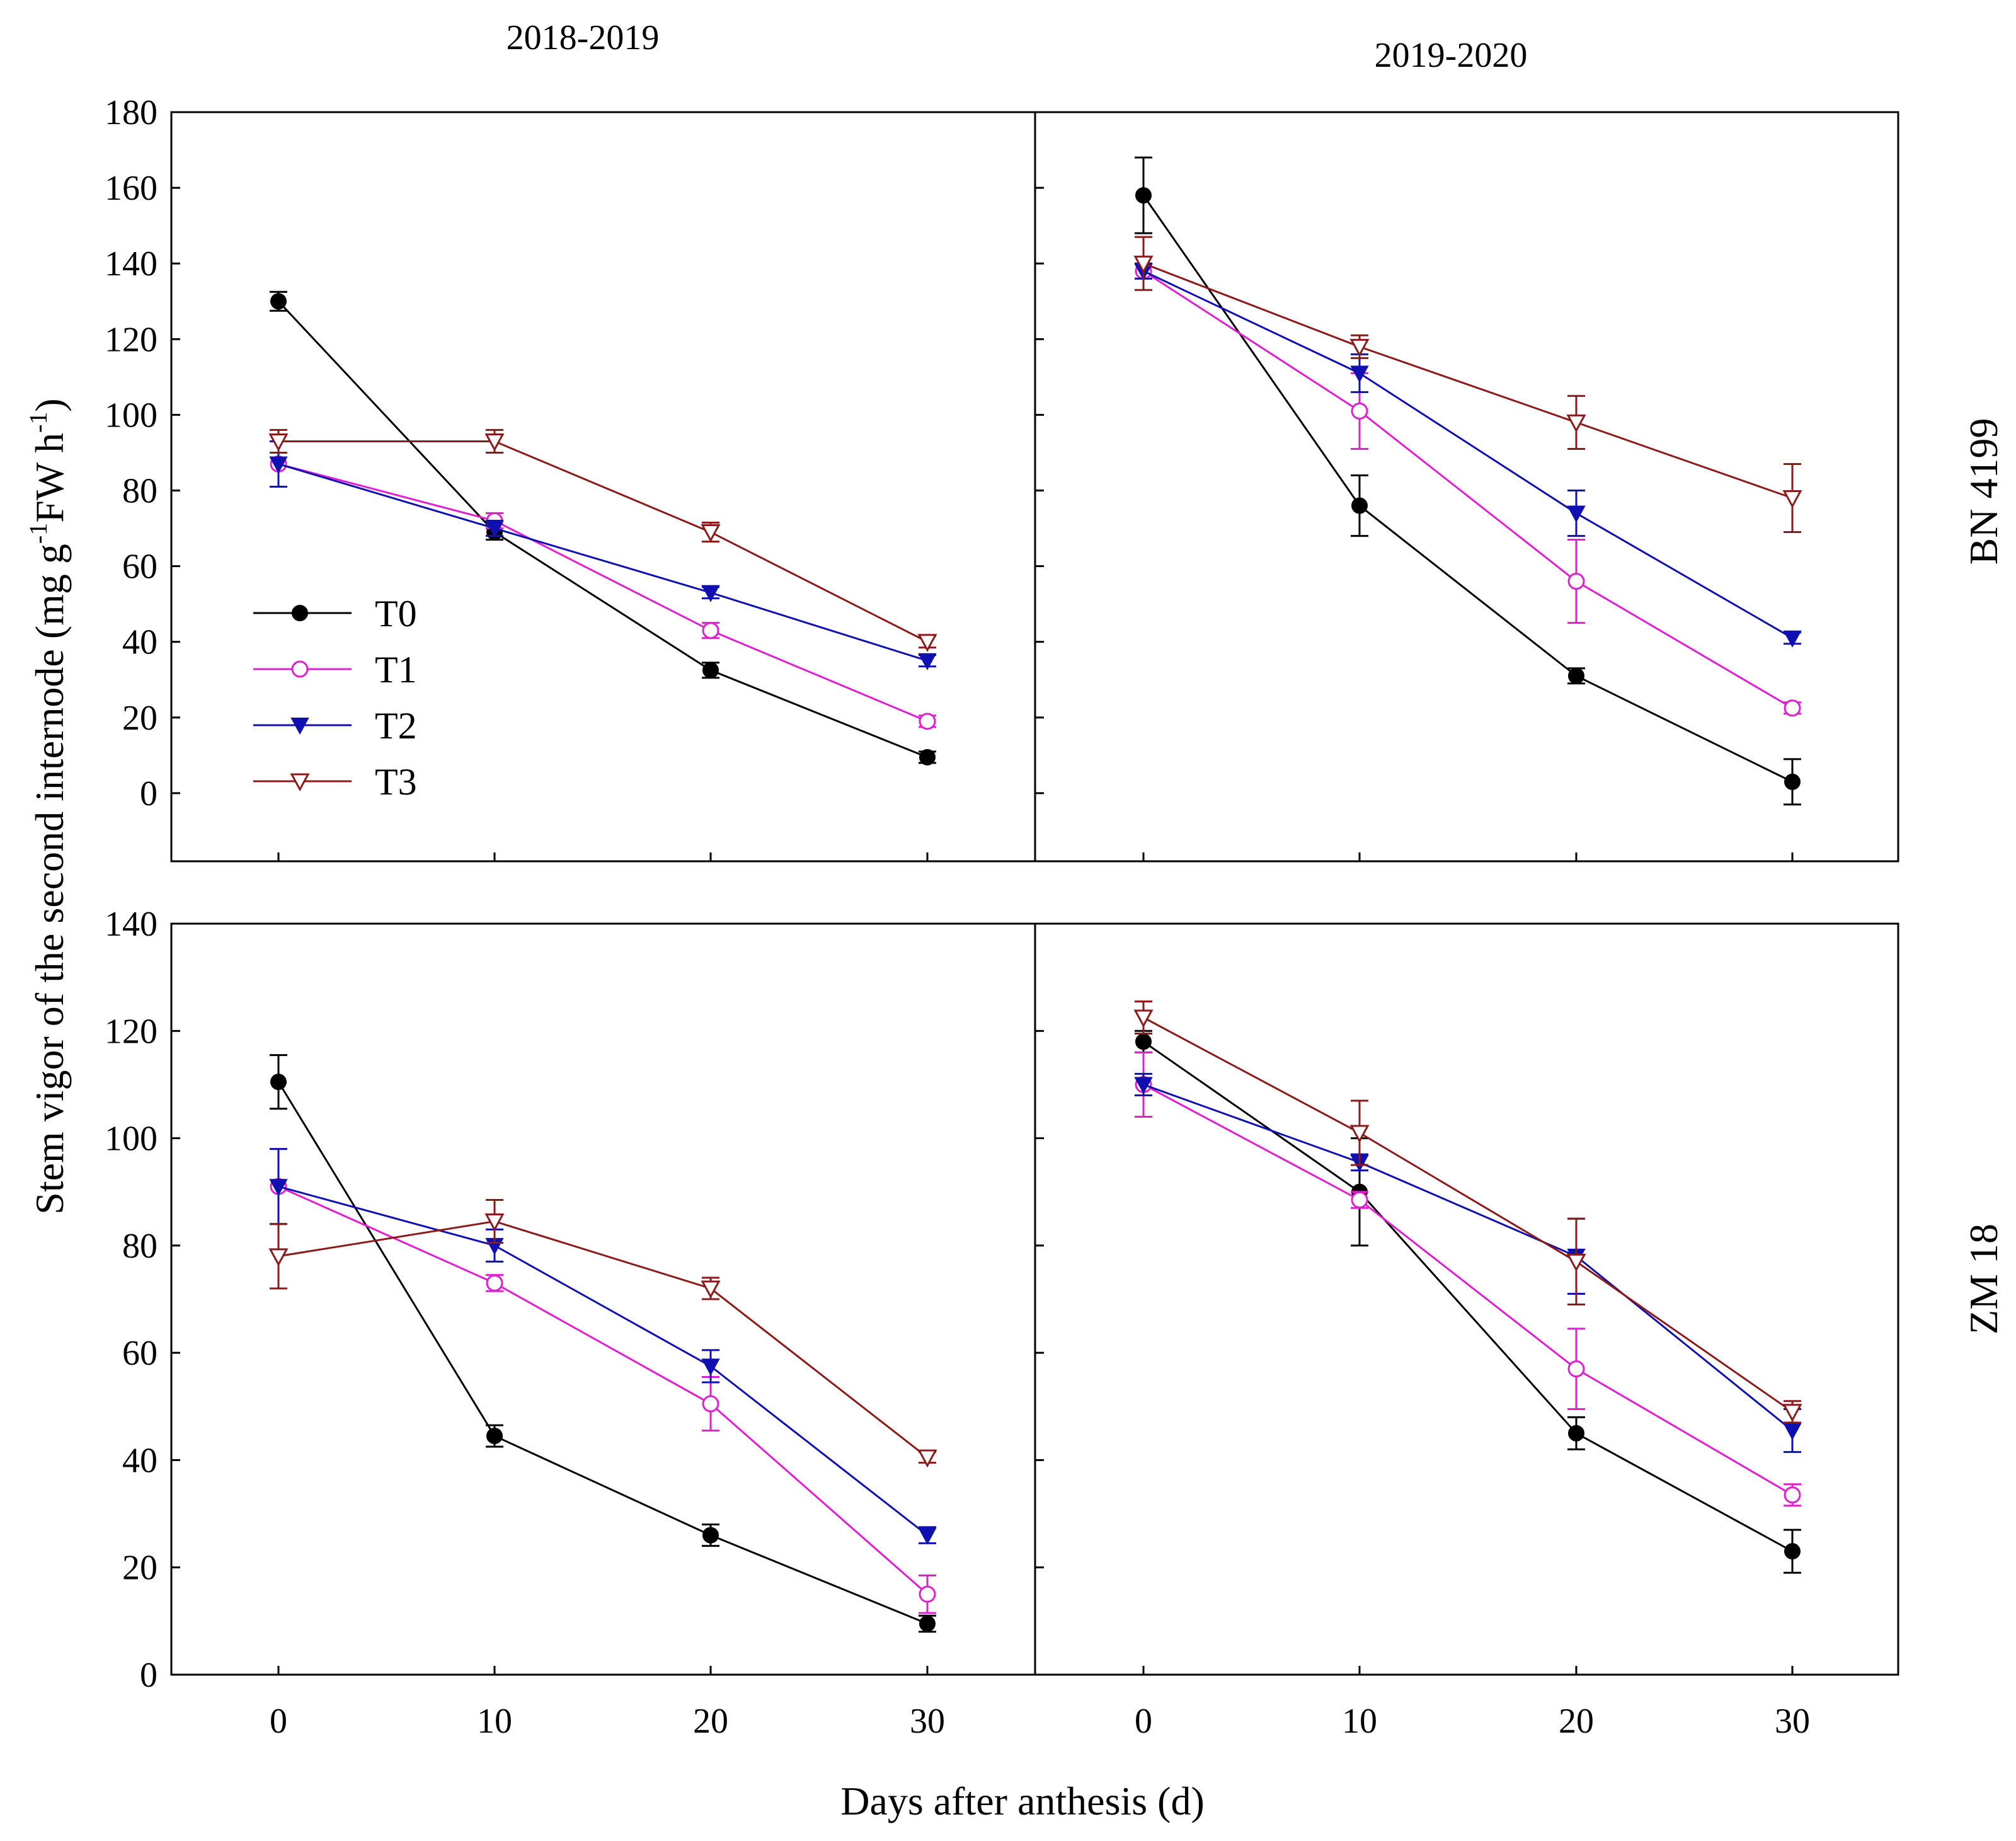  I want to click on legend-label-t3: T3, so click(396, 782).